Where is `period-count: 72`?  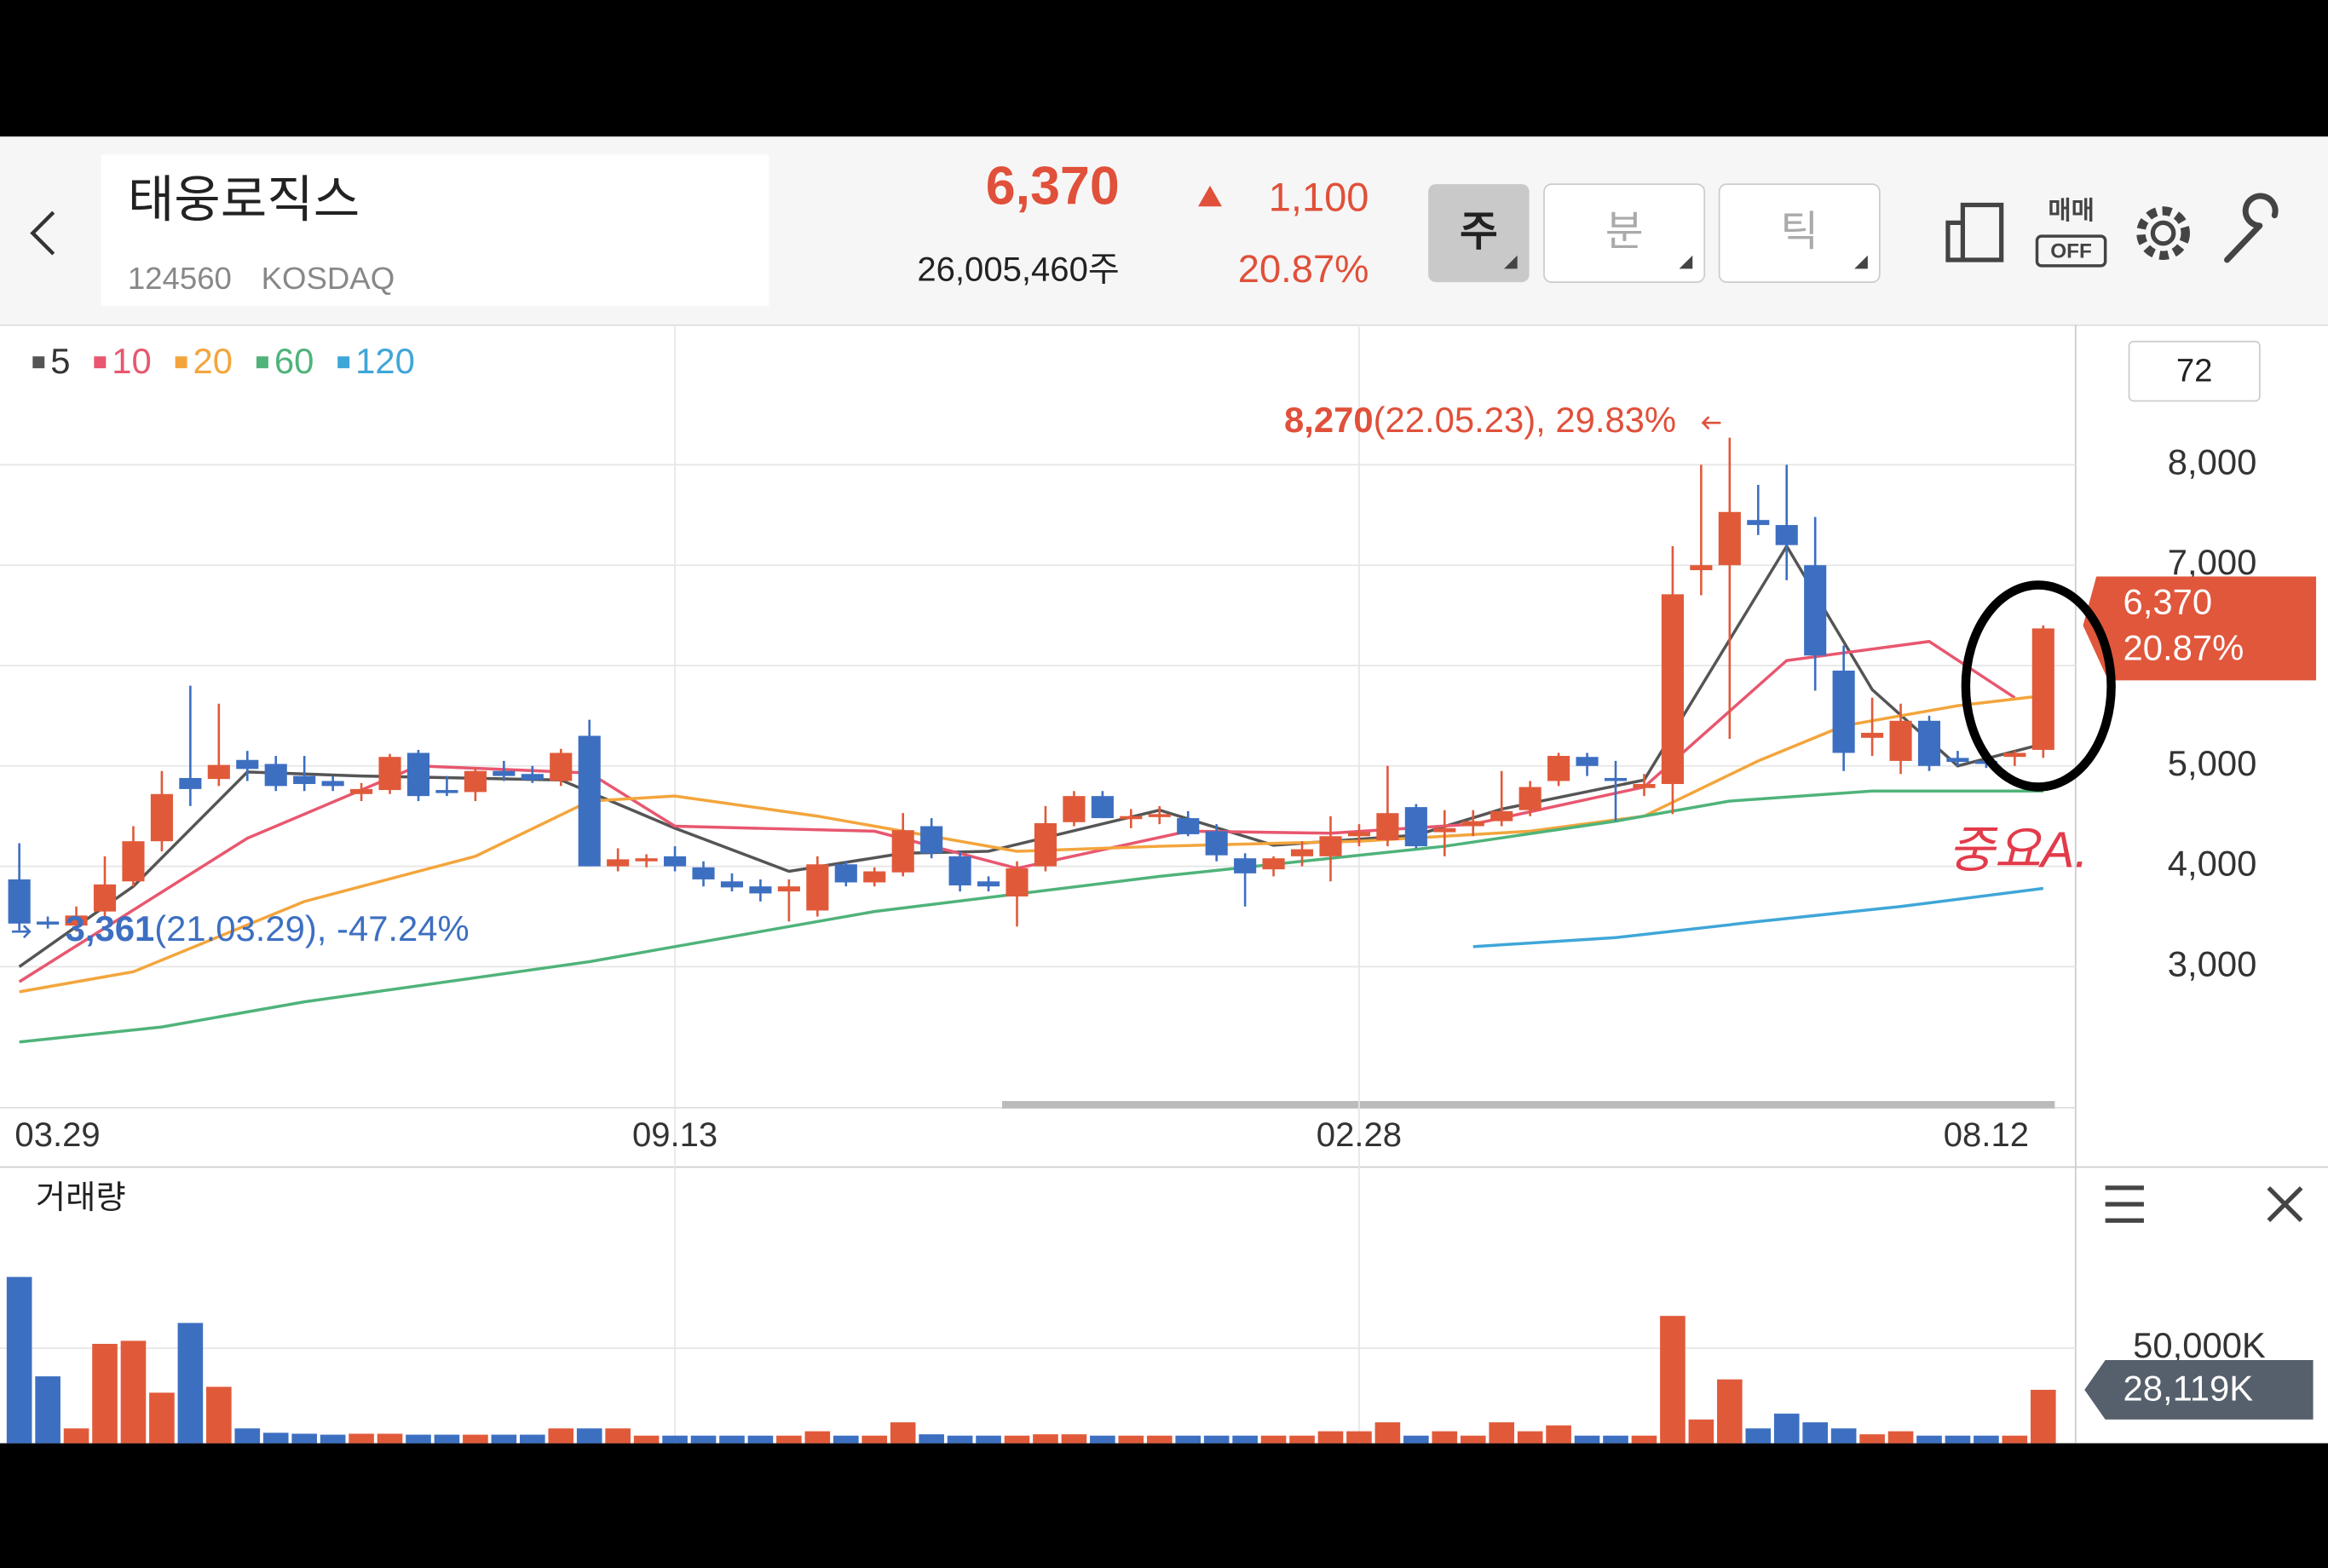 period-count: 72 is located at coordinates (2194, 371).